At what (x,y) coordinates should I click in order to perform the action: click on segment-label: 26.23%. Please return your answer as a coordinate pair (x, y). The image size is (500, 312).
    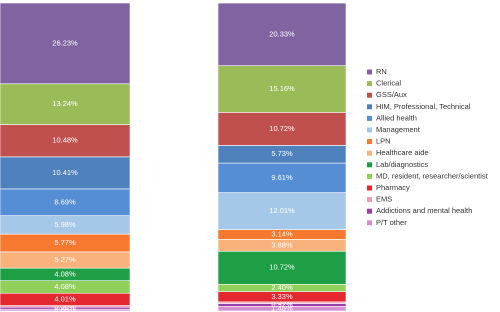
    Looking at the image, I should click on (65, 42).